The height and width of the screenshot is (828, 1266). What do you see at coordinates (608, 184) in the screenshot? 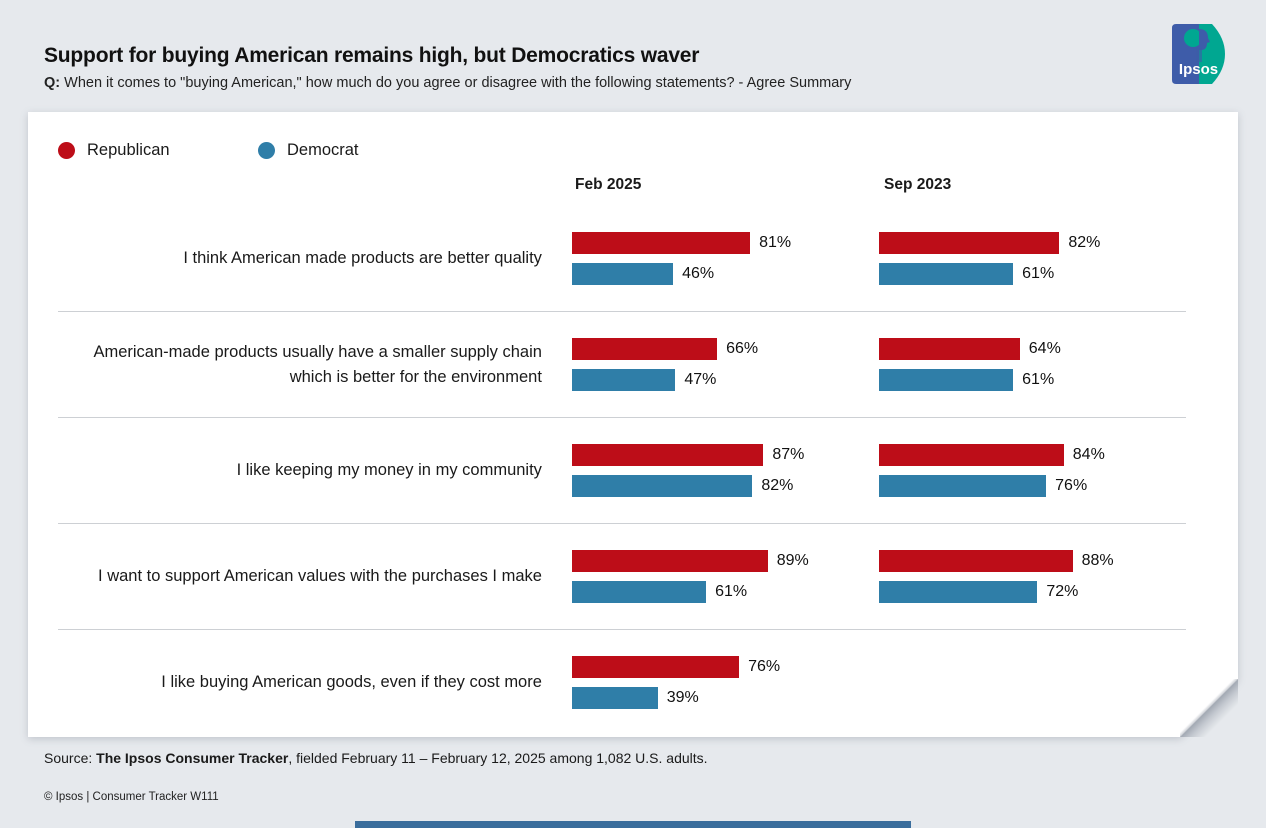
I see `column-header-feb-2025: Feb 2025` at bounding box center [608, 184].